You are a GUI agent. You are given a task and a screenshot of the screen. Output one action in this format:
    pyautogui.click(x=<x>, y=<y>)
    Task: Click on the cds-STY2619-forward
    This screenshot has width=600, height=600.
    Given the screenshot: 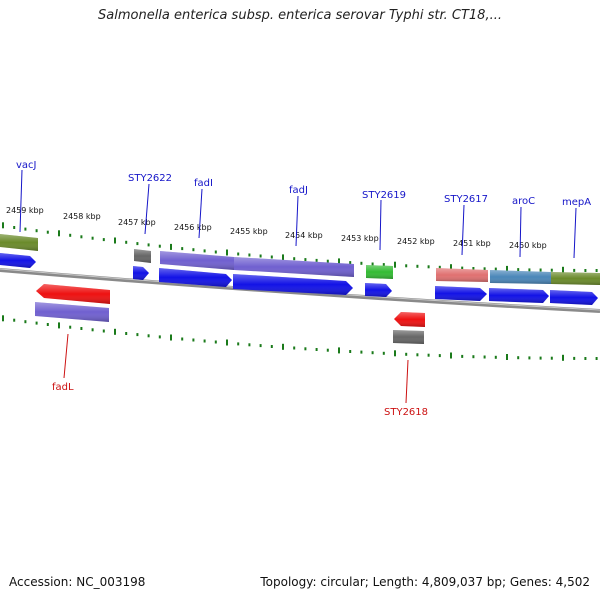 What is the action you would take?
    pyautogui.click(x=378, y=290)
    